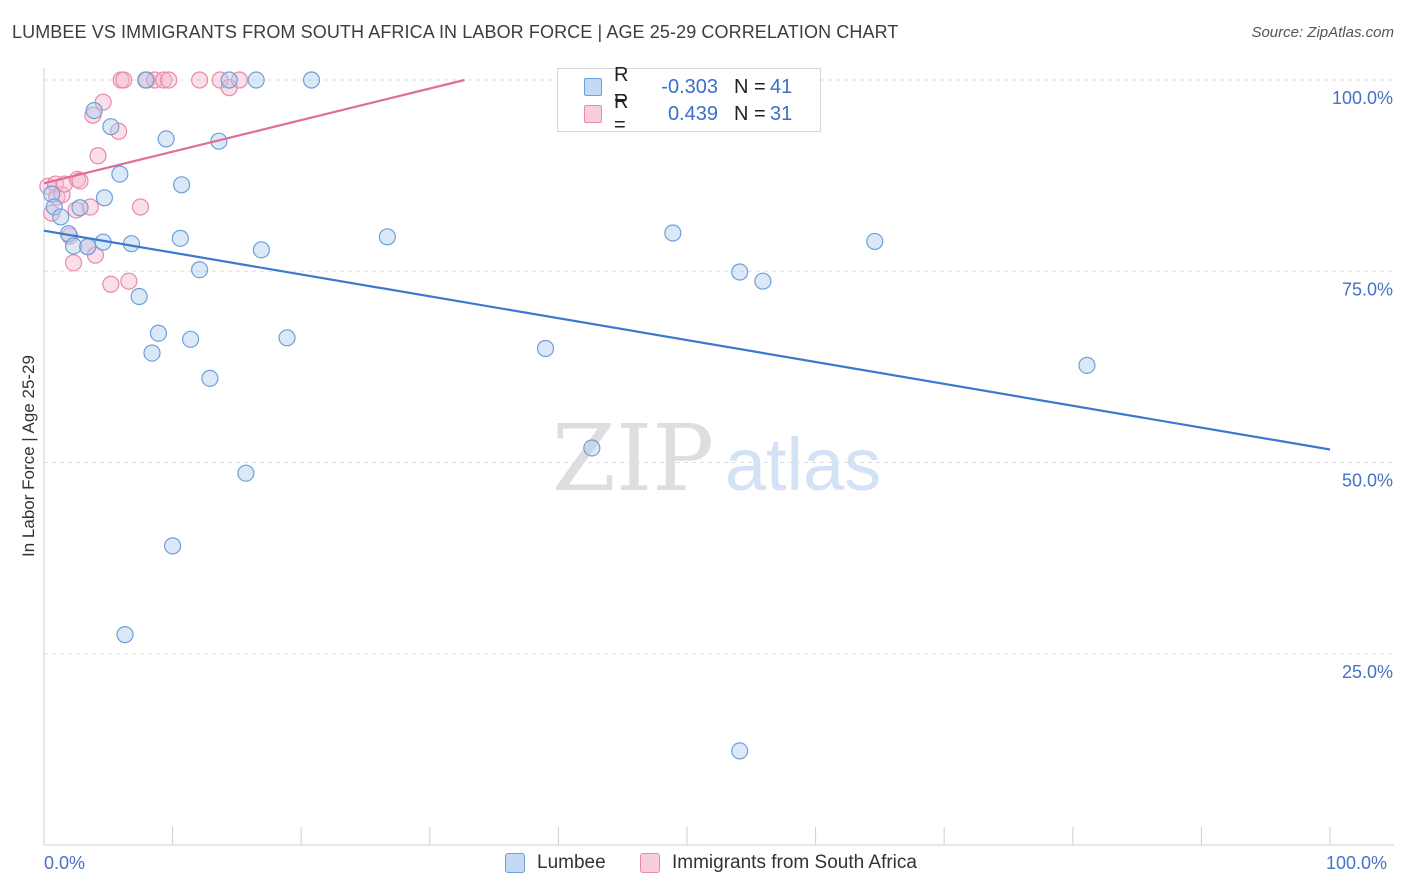 The height and width of the screenshot is (892, 1406). I want to click on y-tick-label: 25.0%, so click(1367, 672).